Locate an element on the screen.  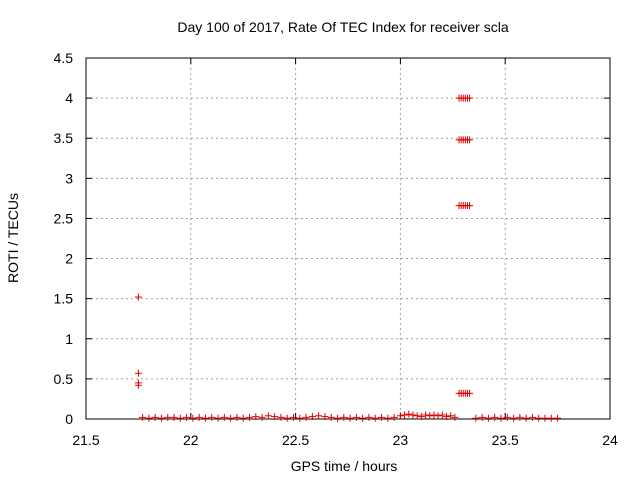
y-tick-label: 3.5 is located at coordinates (64, 138).